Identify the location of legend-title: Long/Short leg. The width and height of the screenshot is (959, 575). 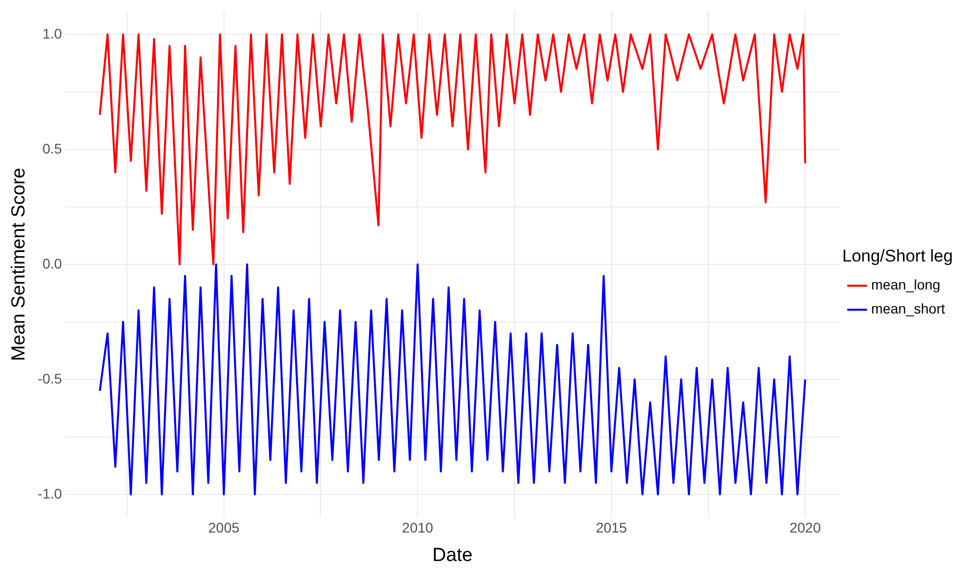
(897, 256).